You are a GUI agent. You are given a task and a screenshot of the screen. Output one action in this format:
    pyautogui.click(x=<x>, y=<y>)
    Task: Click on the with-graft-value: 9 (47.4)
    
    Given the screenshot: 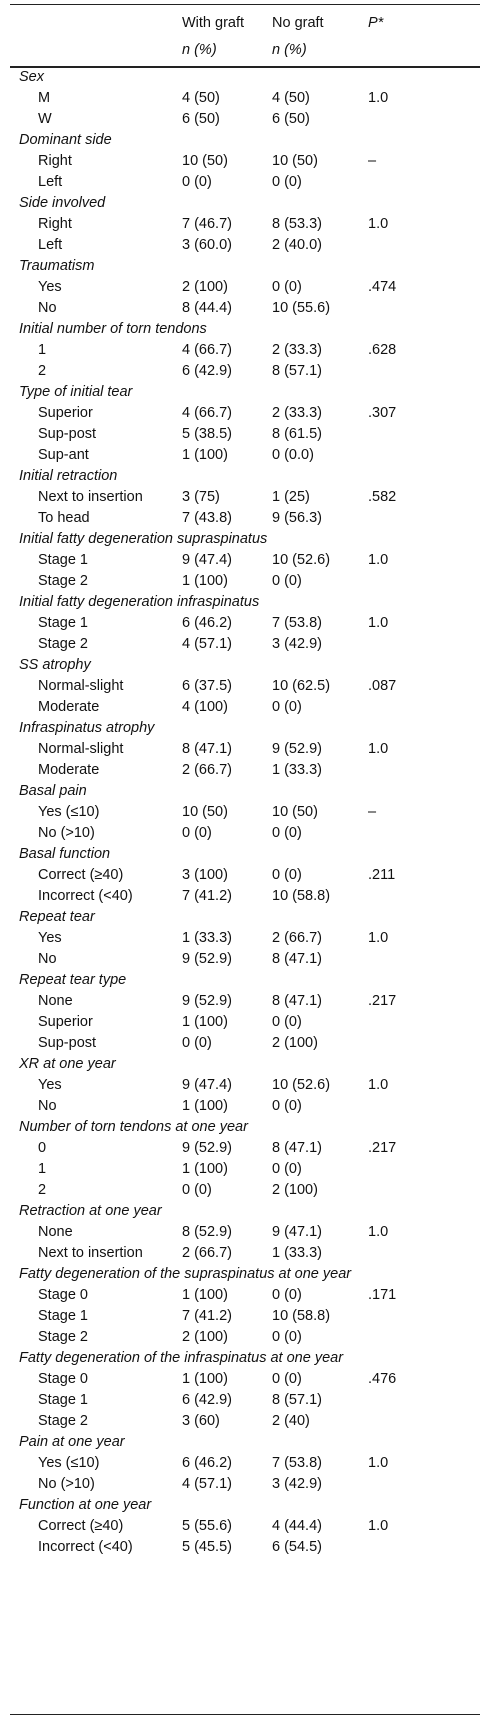 What is the action you would take?
    pyautogui.click(x=207, y=1085)
    